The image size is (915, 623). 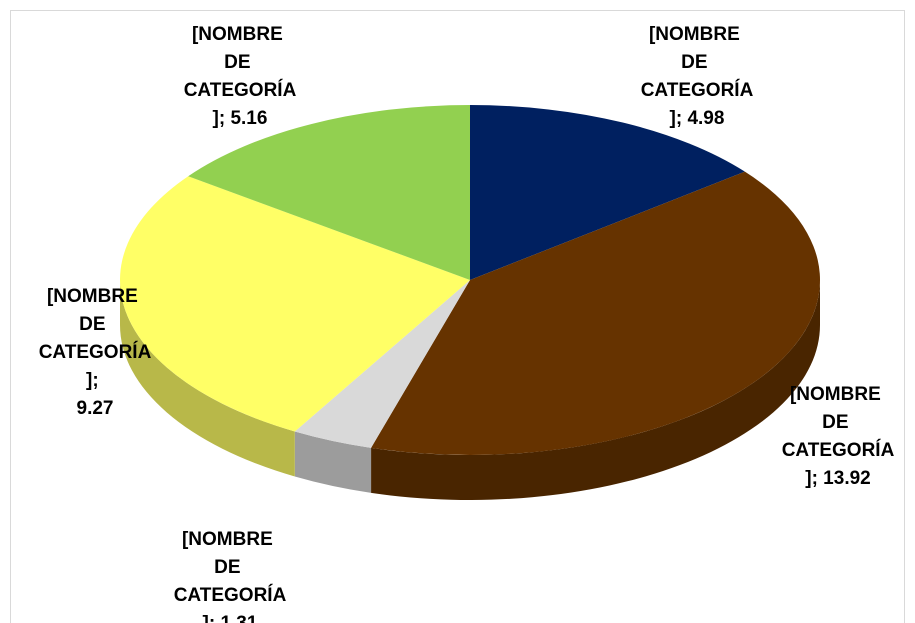 What do you see at coordinates (697, 76) in the screenshot?
I see `data-label: [NOMBRE DE CATEGORÍA]; 4.98` at bounding box center [697, 76].